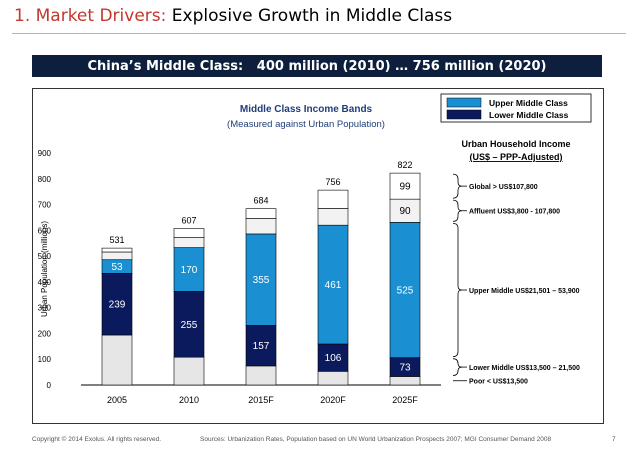  Describe the element at coordinates (405, 400) in the screenshot. I see `x-tick-label: 2025F` at that location.